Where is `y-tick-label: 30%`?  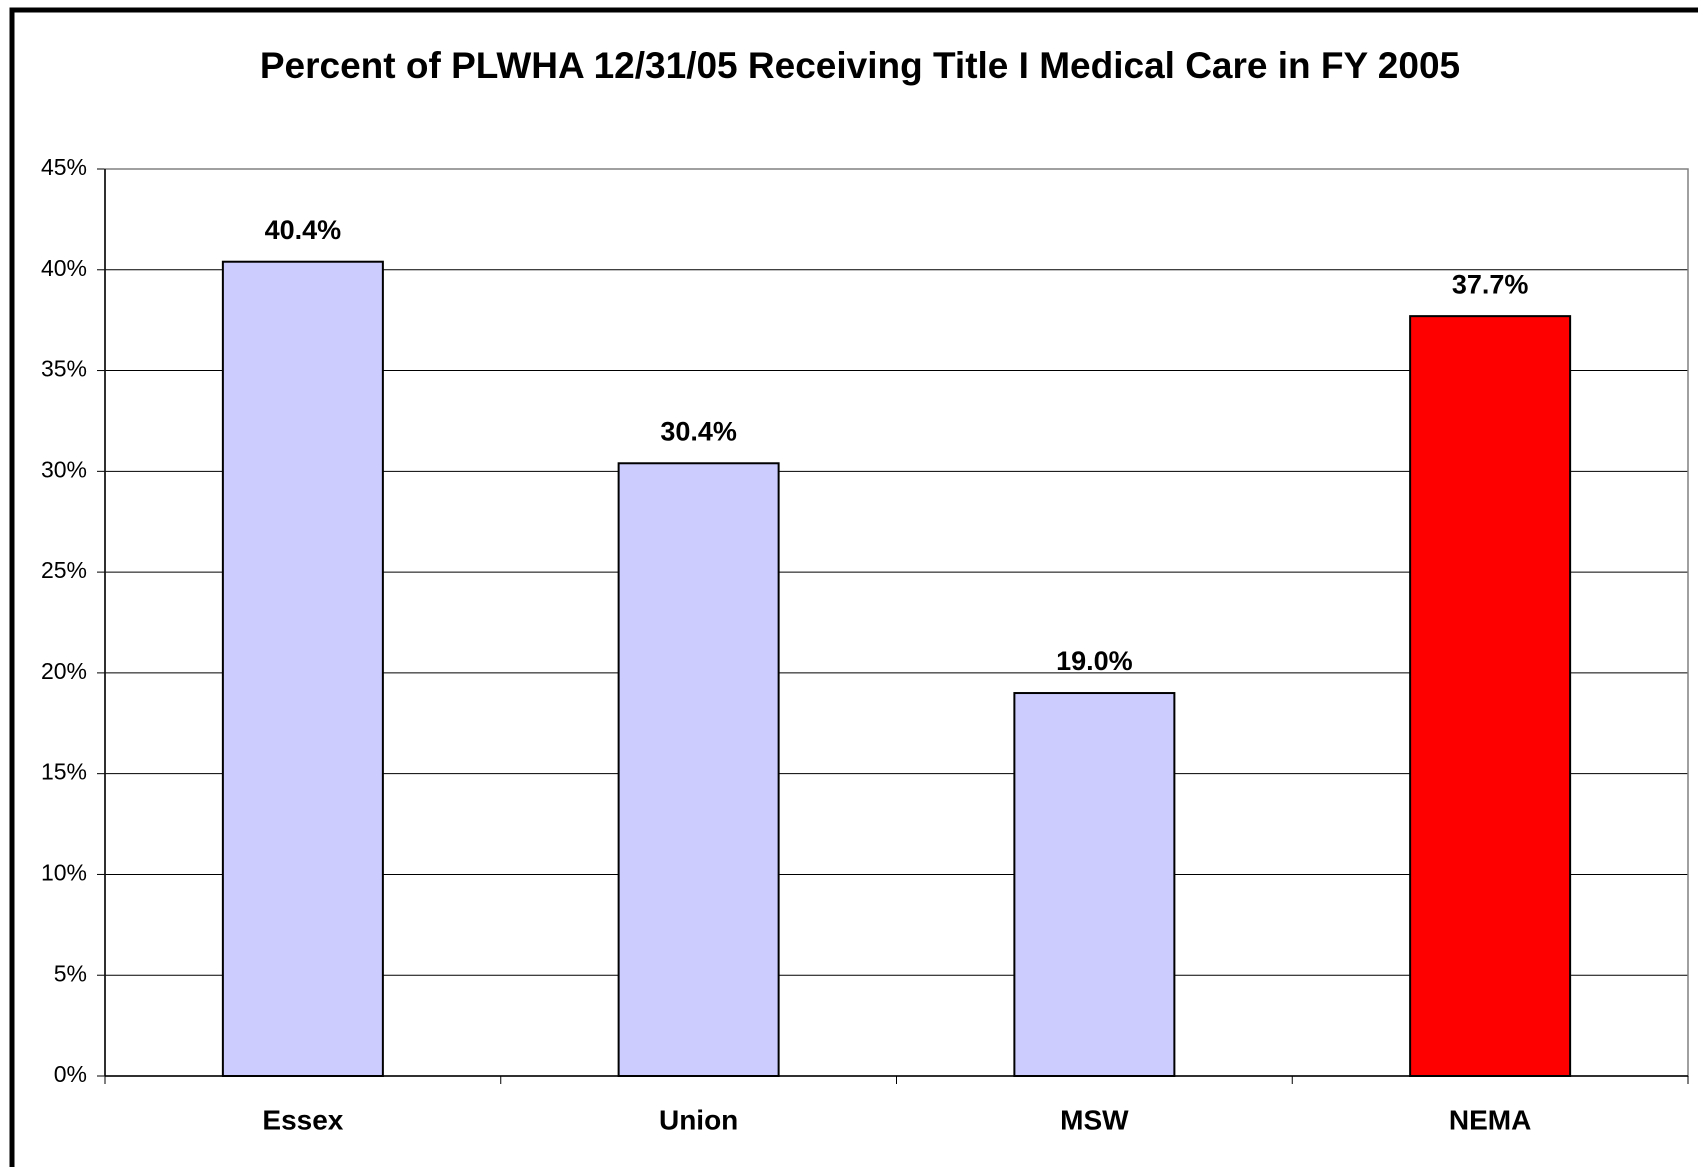
y-tick-label: 30% is located at coordinates (64, 469).